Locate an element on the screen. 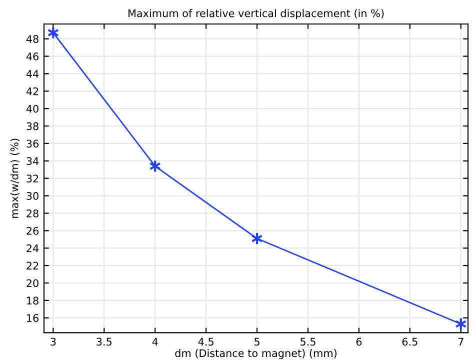 This screenshot has height=360, width=476. y-tick-label: 44 is located at coordinates (32, 74).